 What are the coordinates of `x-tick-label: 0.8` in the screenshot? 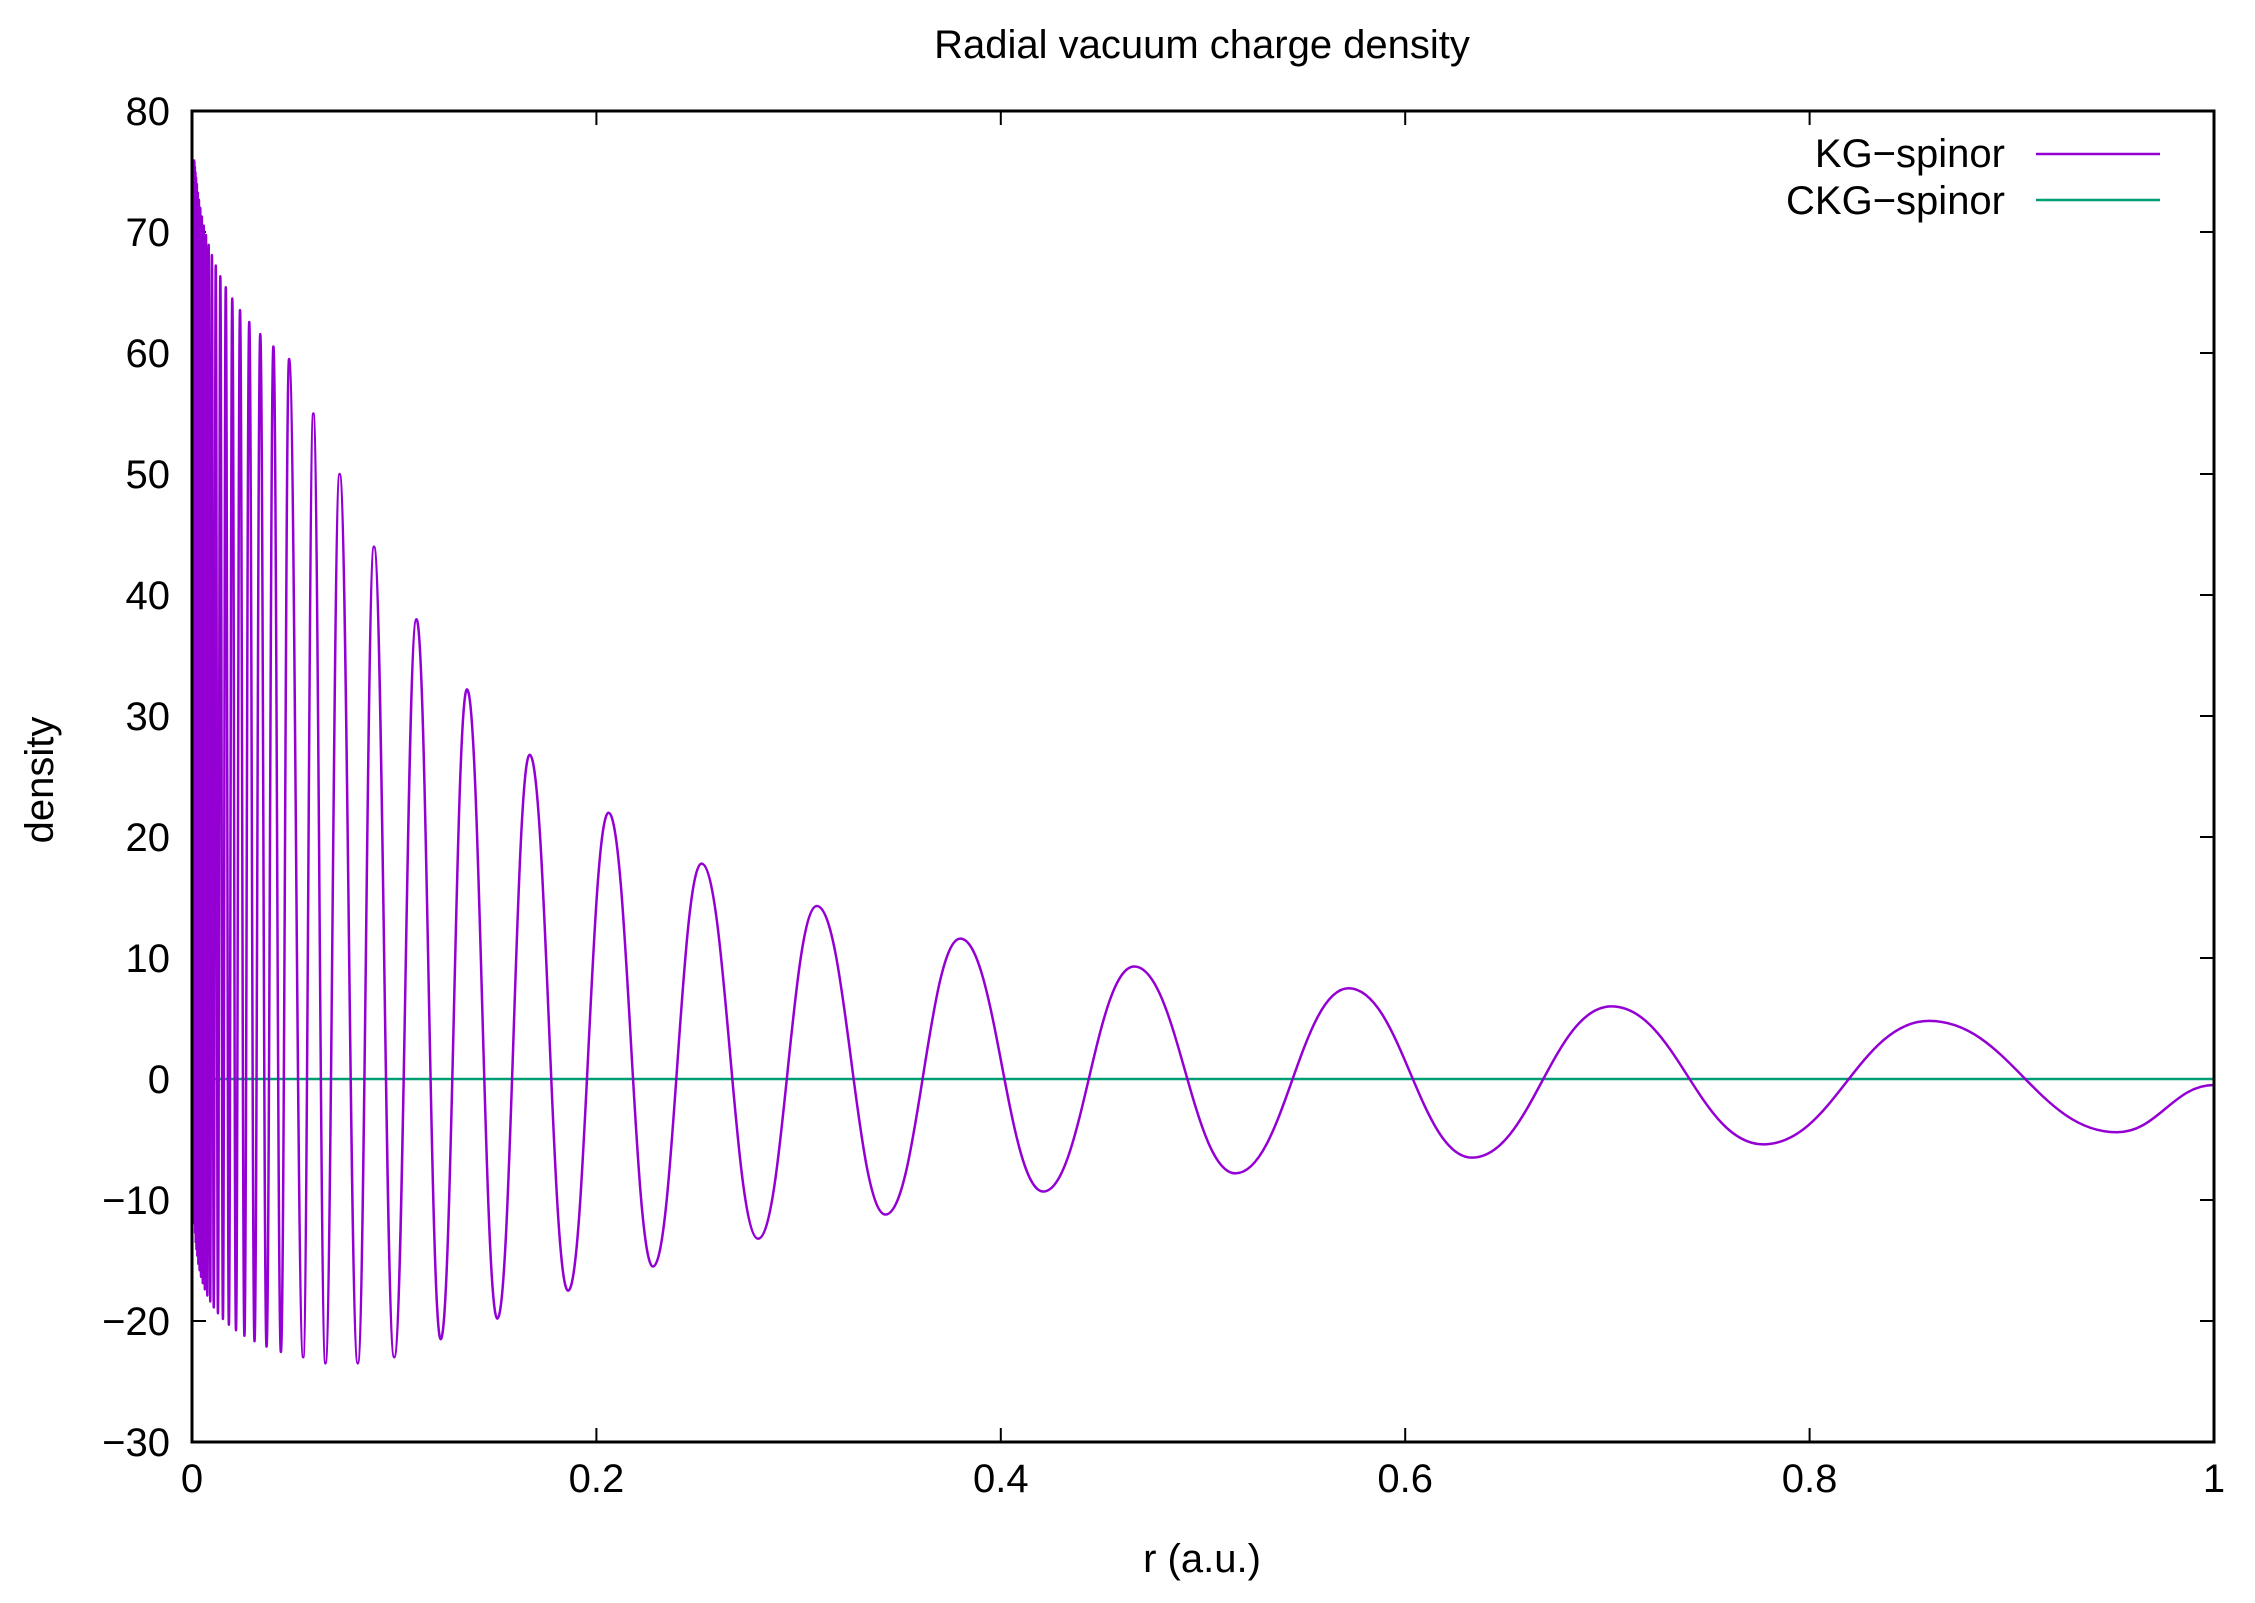 It's located at (1810, 1479).